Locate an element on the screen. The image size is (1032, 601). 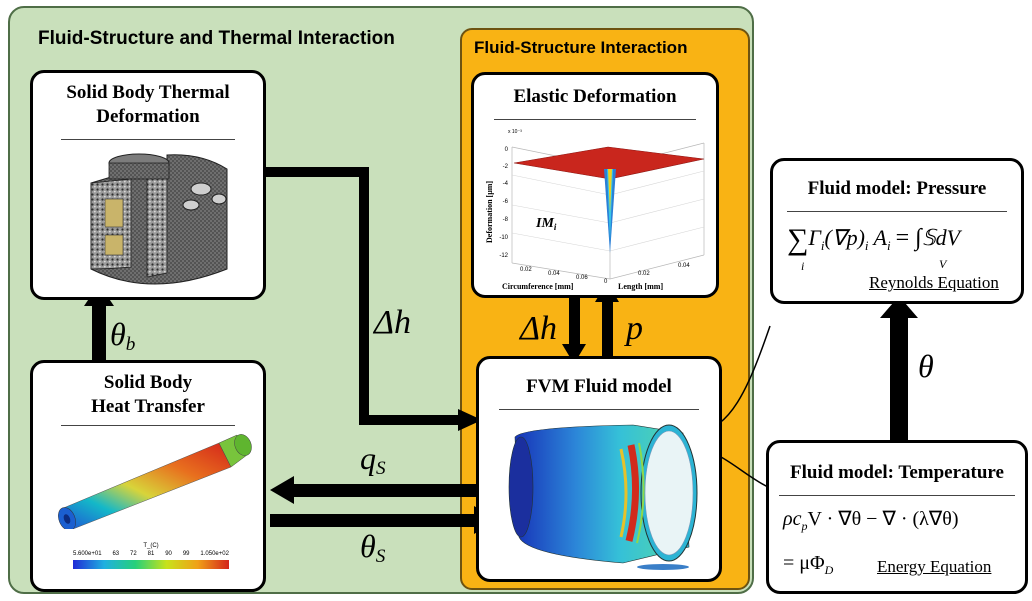
legend-tick: 63 is located at coordinates (116, 554).